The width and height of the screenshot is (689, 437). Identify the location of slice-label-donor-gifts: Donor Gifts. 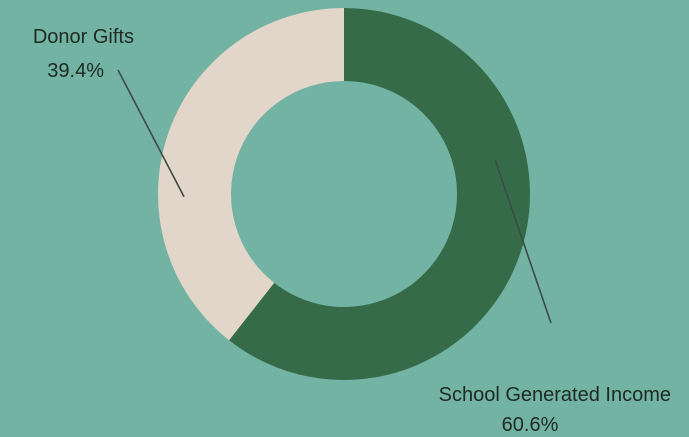
(83, 37).